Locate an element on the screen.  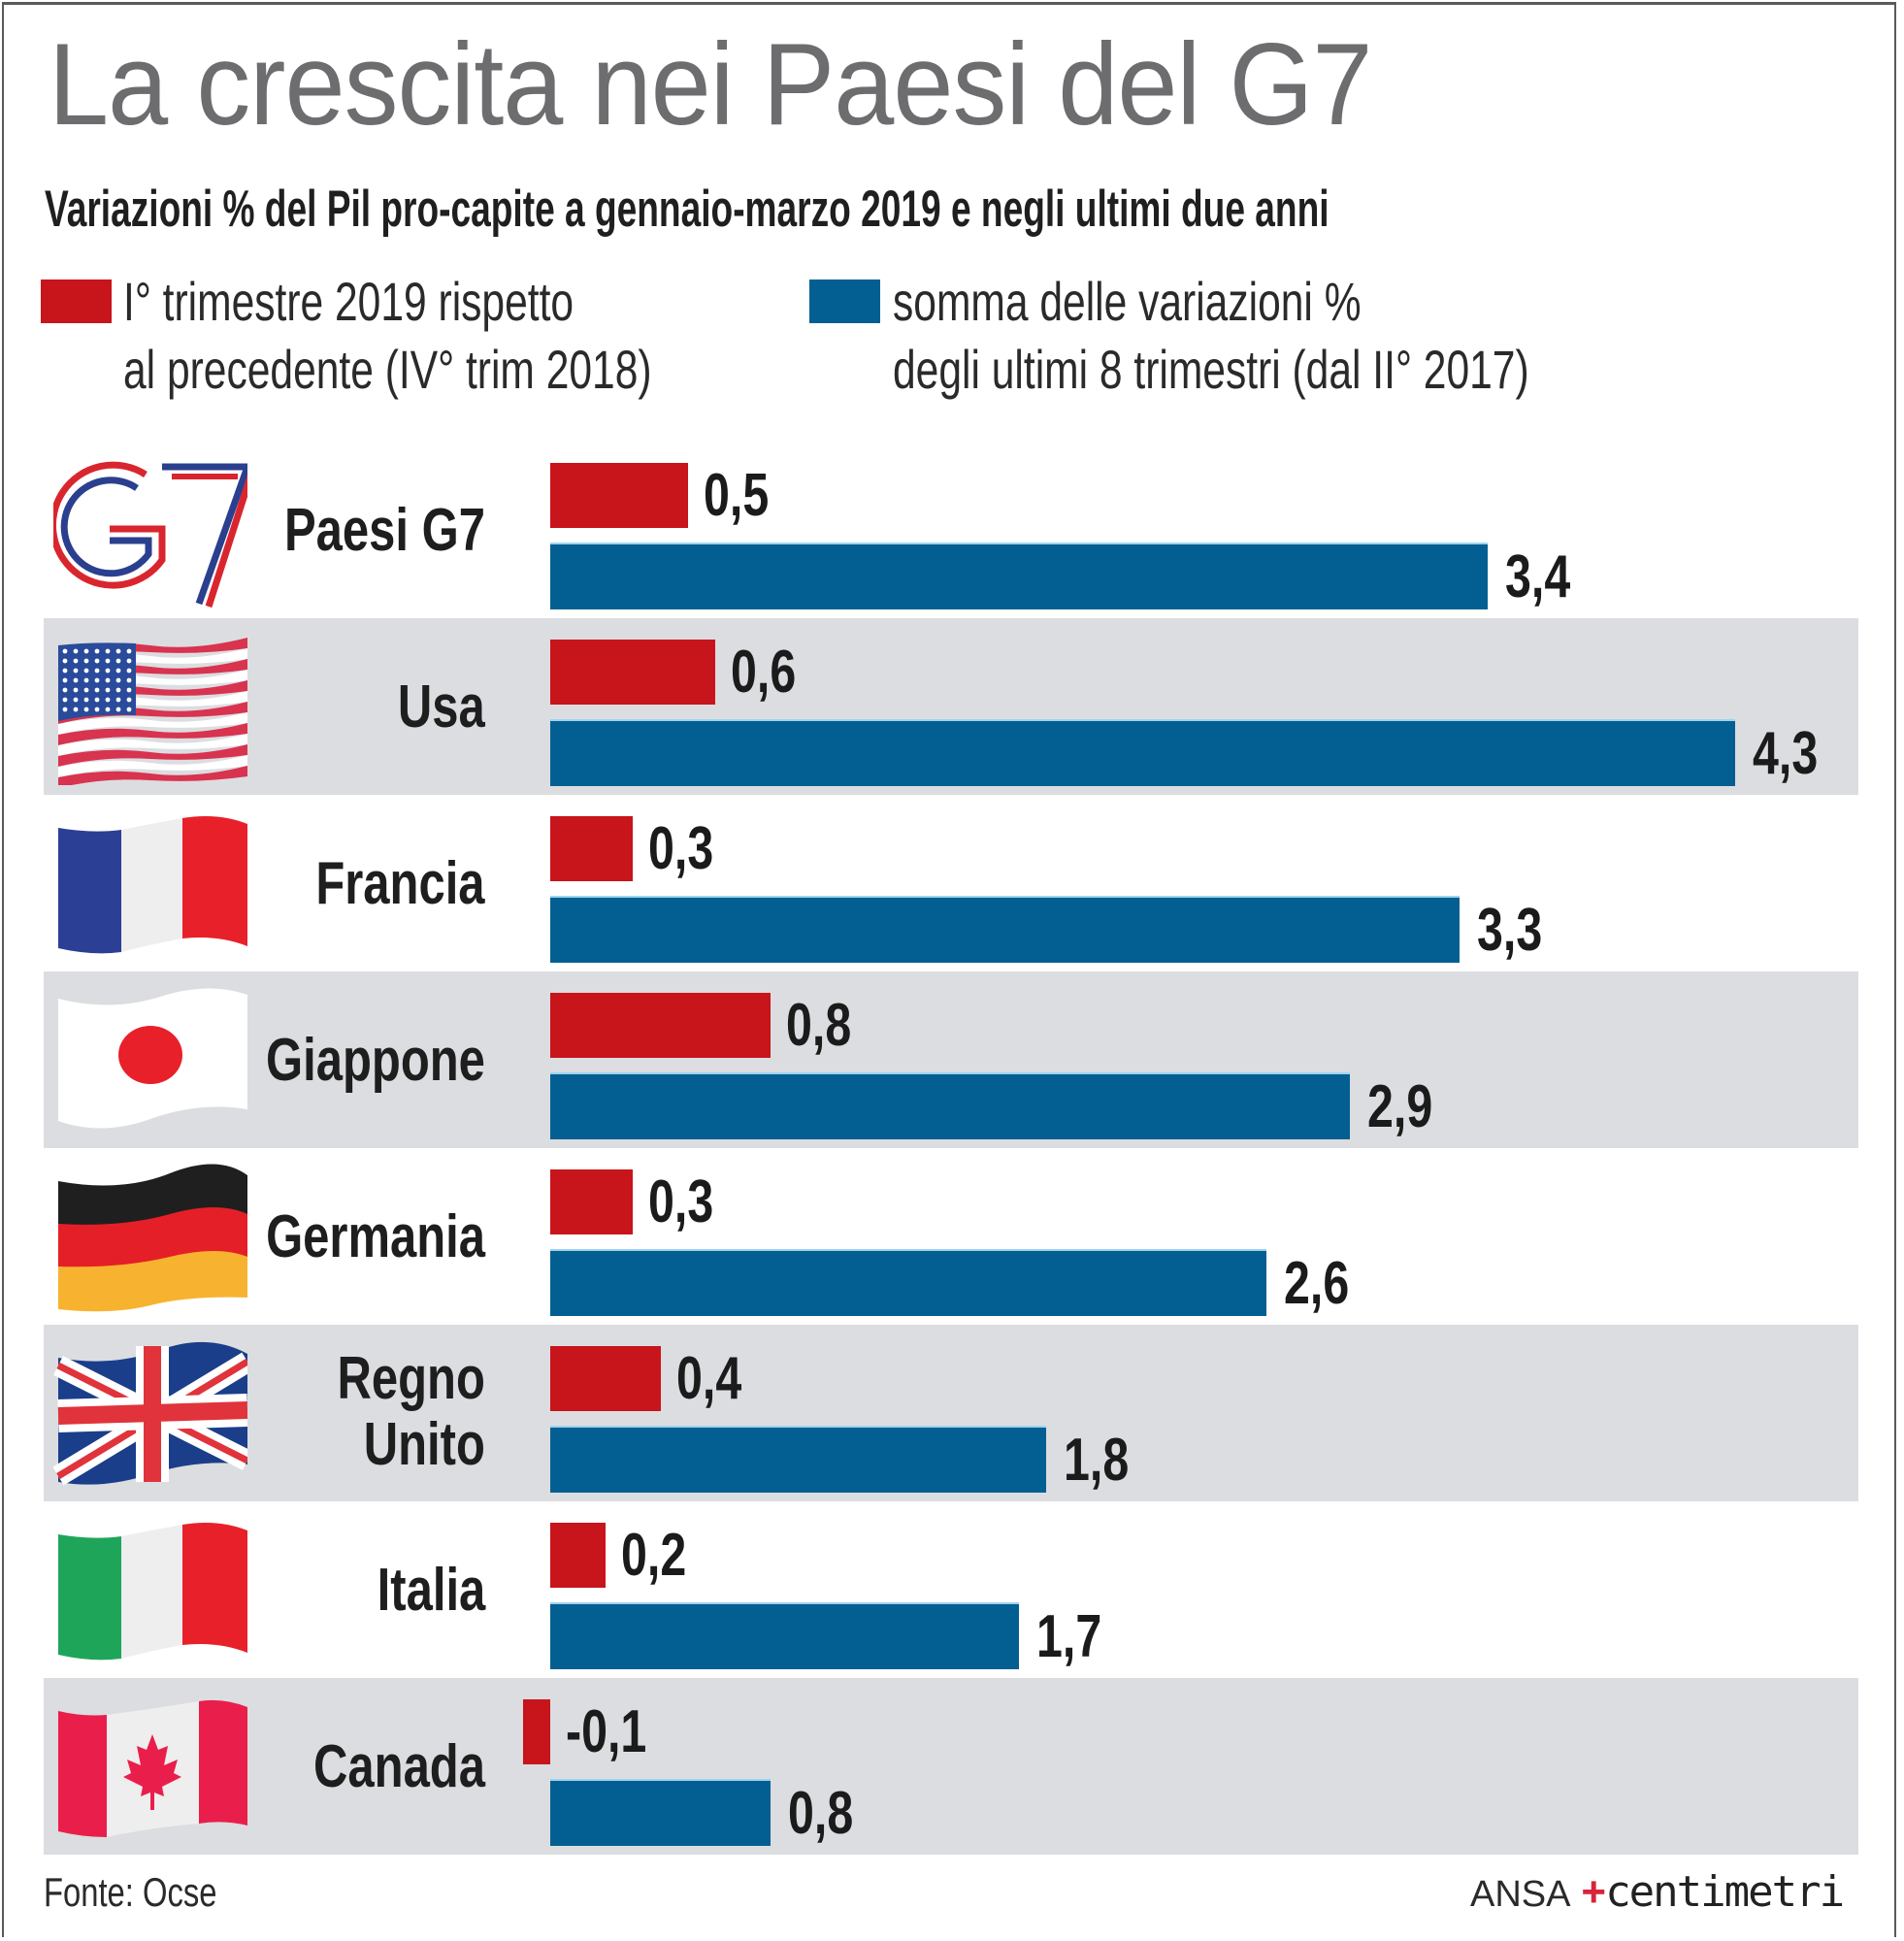
italy-flag-icon is located at coordinates (150, 1590).